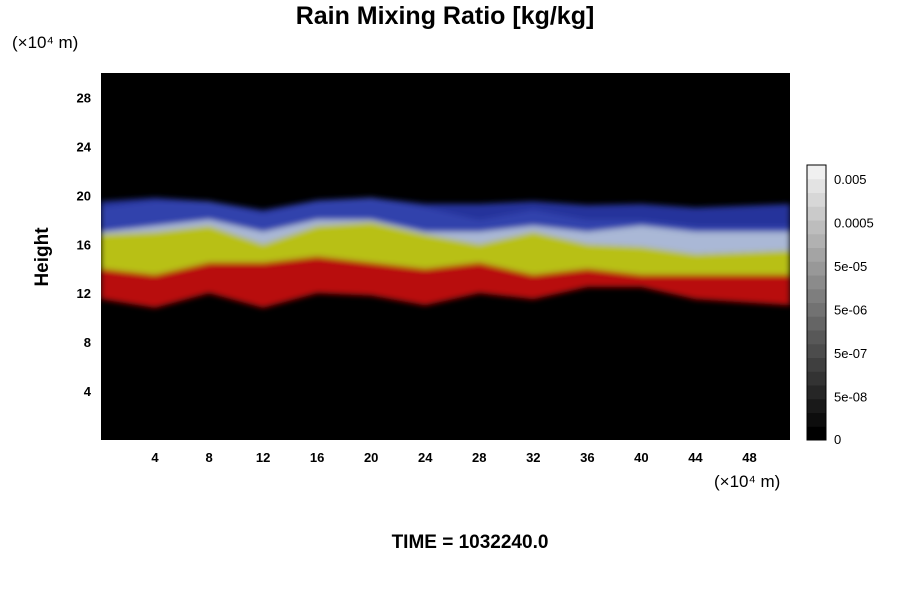 The height and width of the screenshot is (600, 900). Describe the element at coordinates (587, 457) in the screenshot. I see `x-tick-label: 36` at that location.